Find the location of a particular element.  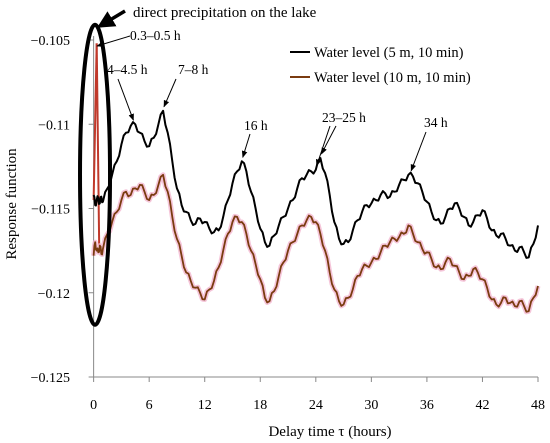

x-tick-label: 30 is located at coordinates (371, 405).